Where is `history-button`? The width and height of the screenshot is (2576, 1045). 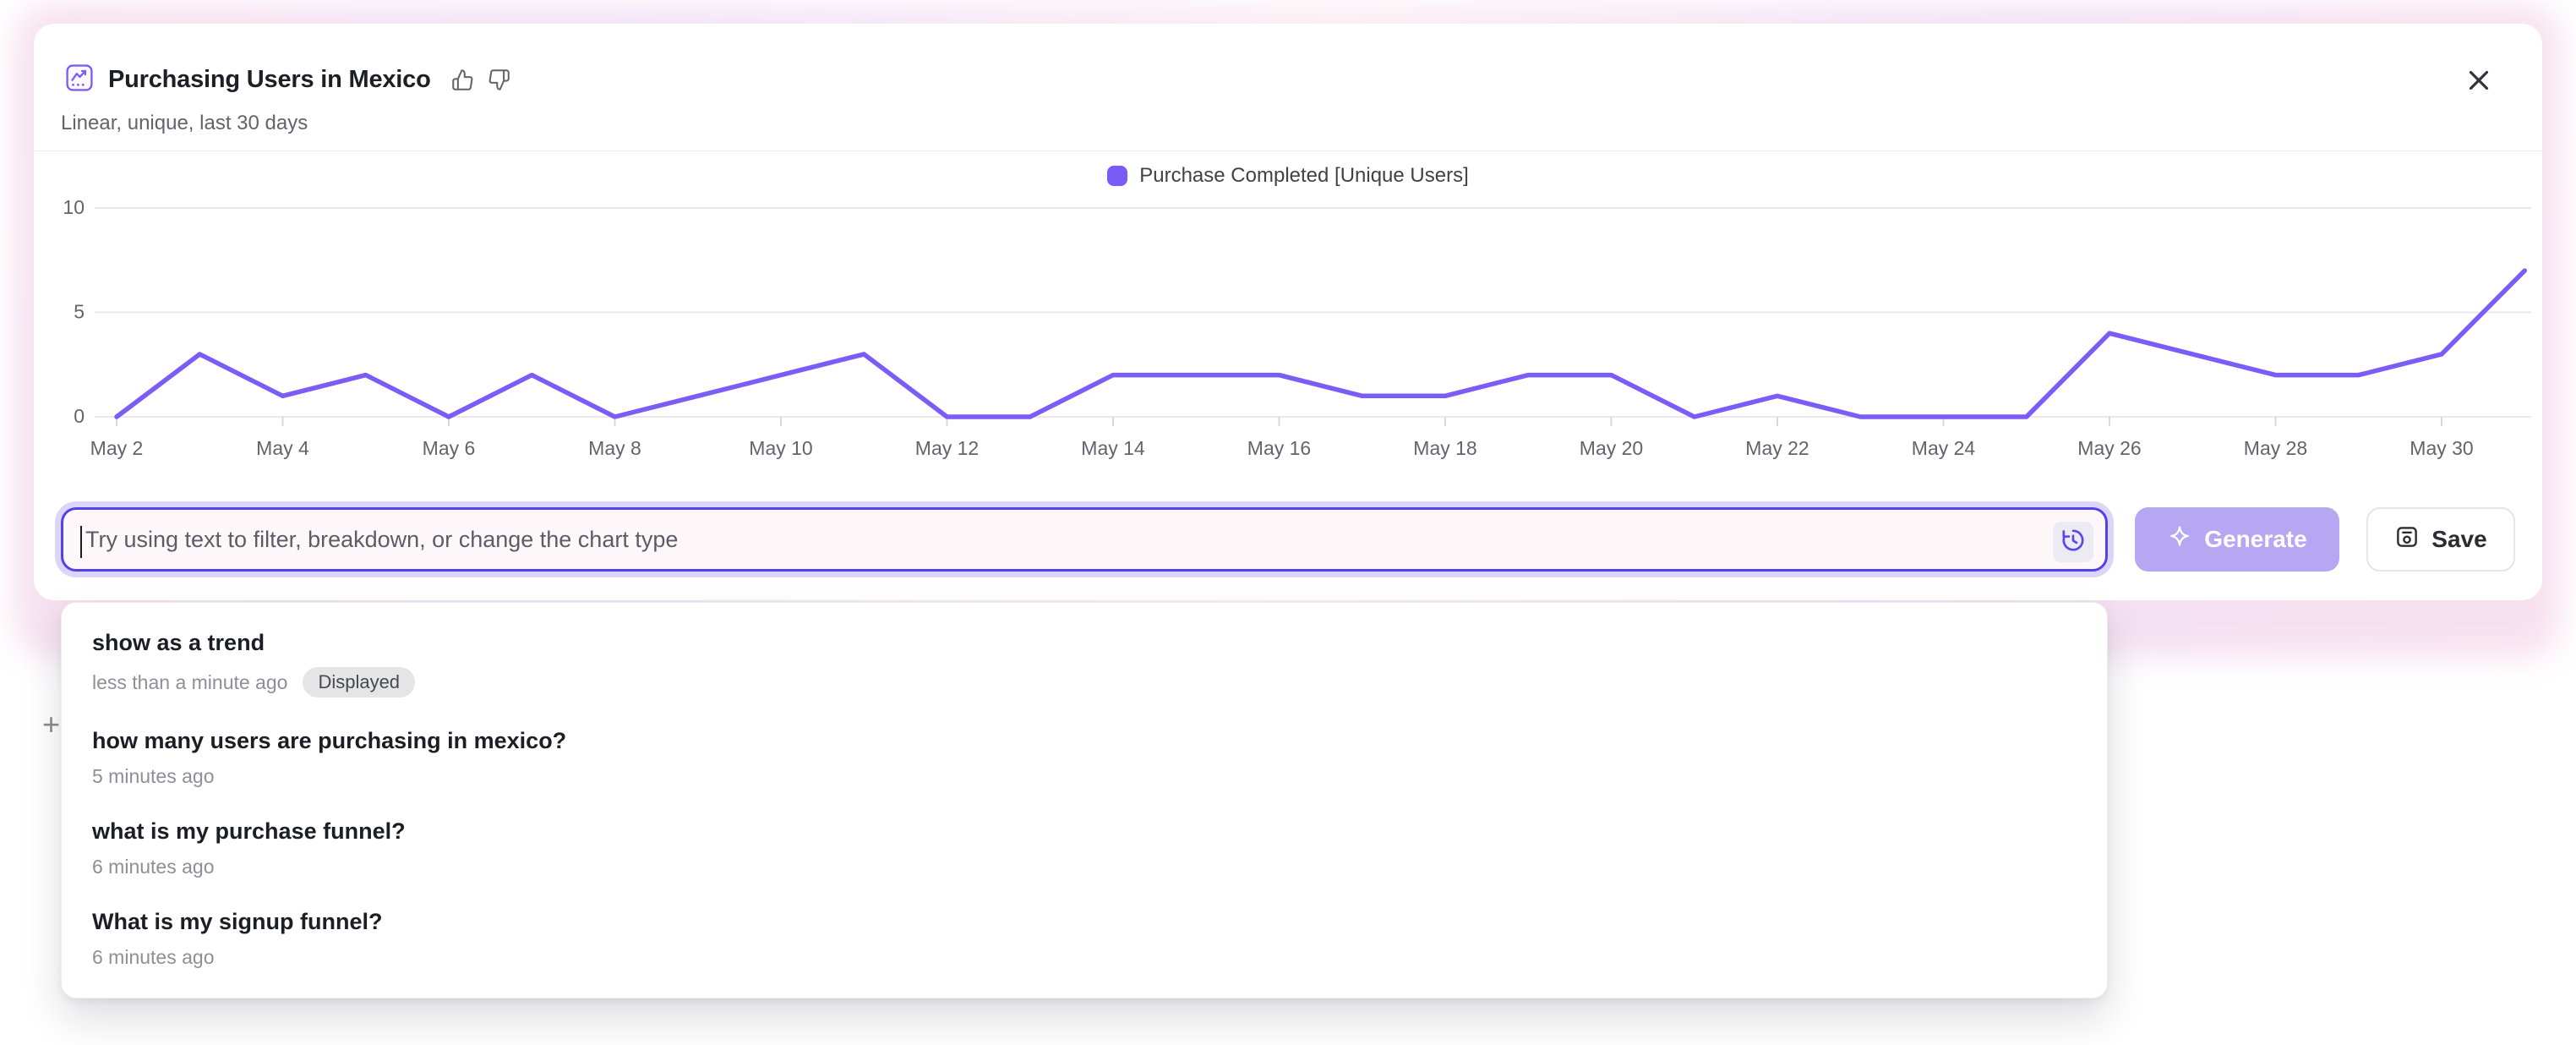 history-button is located at coordinates (2073, 542).